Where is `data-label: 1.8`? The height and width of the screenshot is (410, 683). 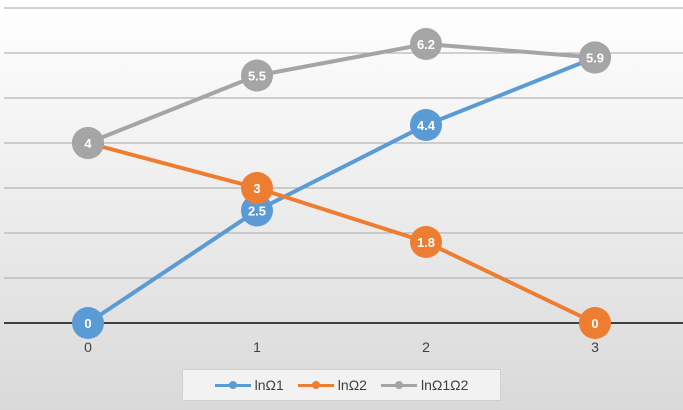 data-label: 1.8 is located at coordinates (426, 242).